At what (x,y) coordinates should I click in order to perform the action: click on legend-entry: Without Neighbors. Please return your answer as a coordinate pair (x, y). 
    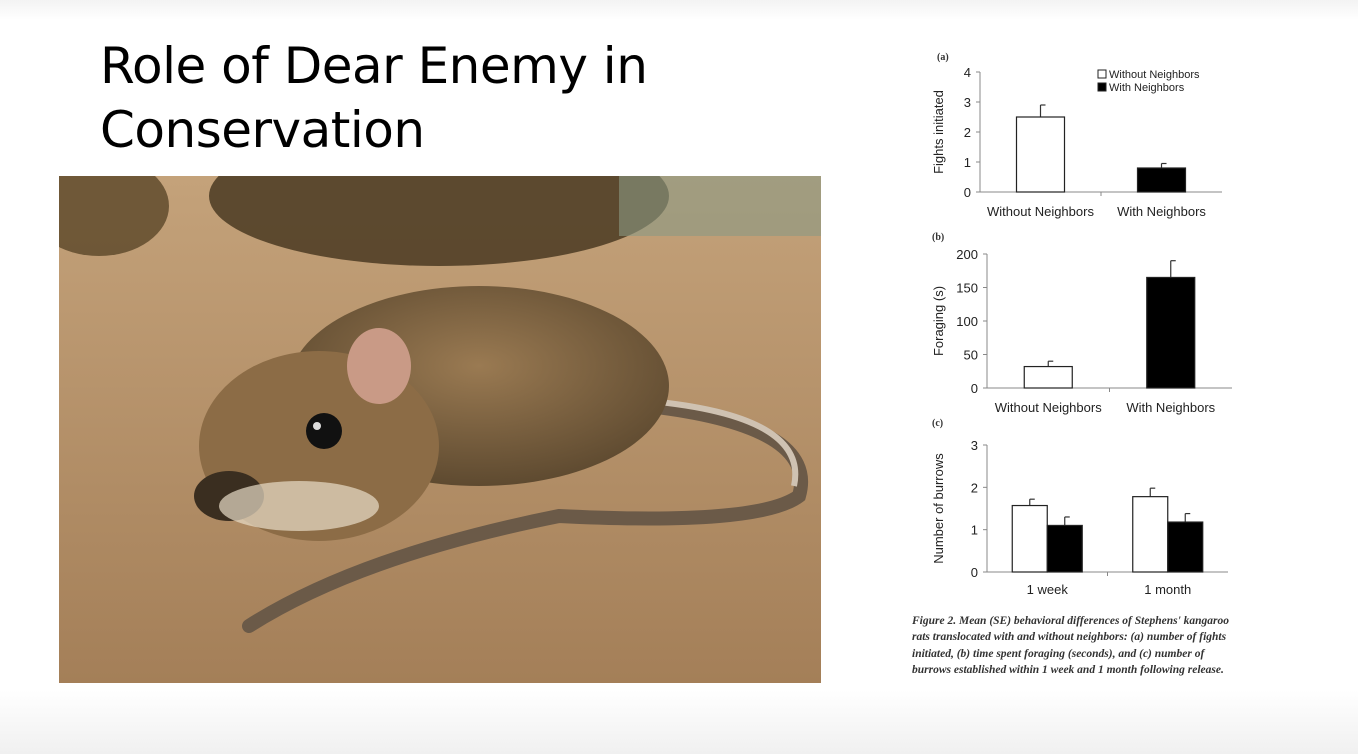
    Looking at the image, I should click on (1154, 75).